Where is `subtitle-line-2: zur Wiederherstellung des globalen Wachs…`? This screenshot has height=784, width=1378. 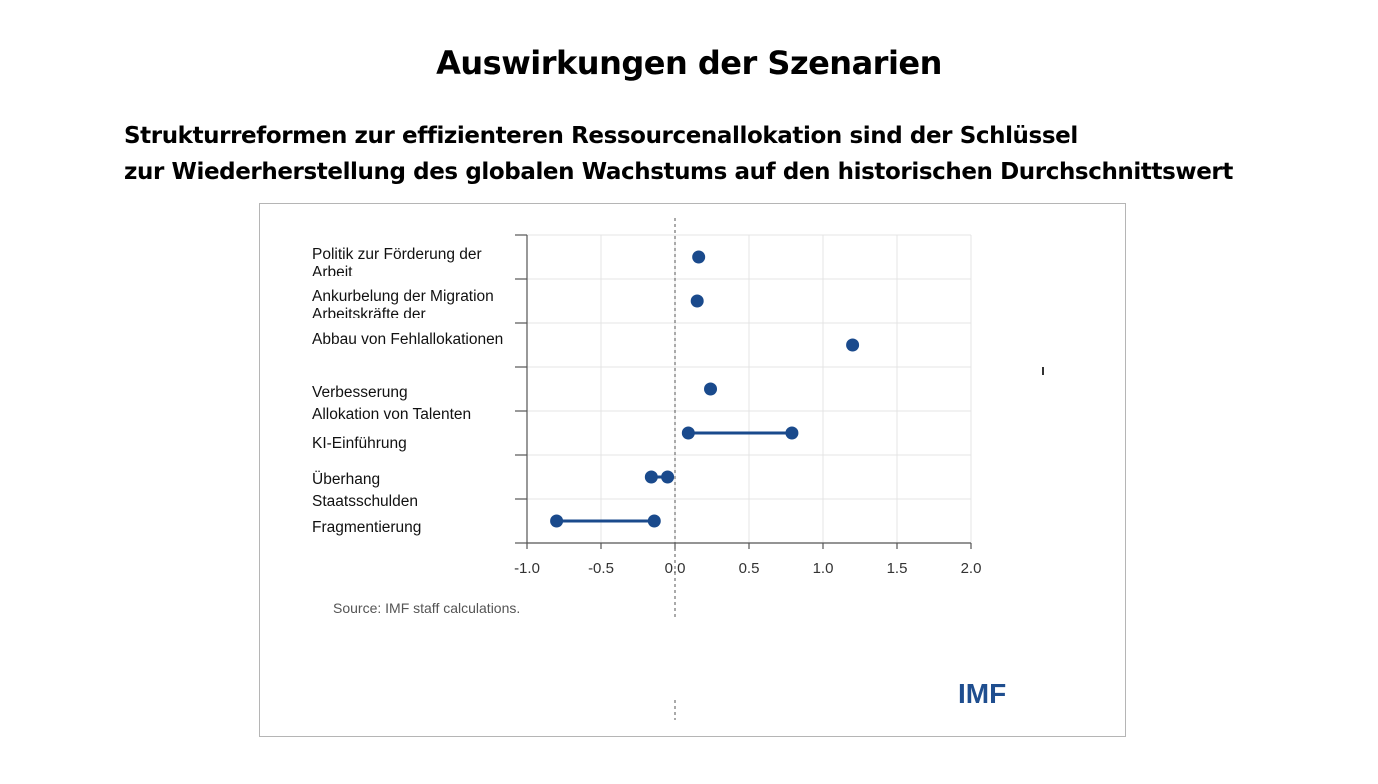
subtitle-line-2: zur Wiederherstellung des globalen Wachs… is located at coordinates (678, 172).